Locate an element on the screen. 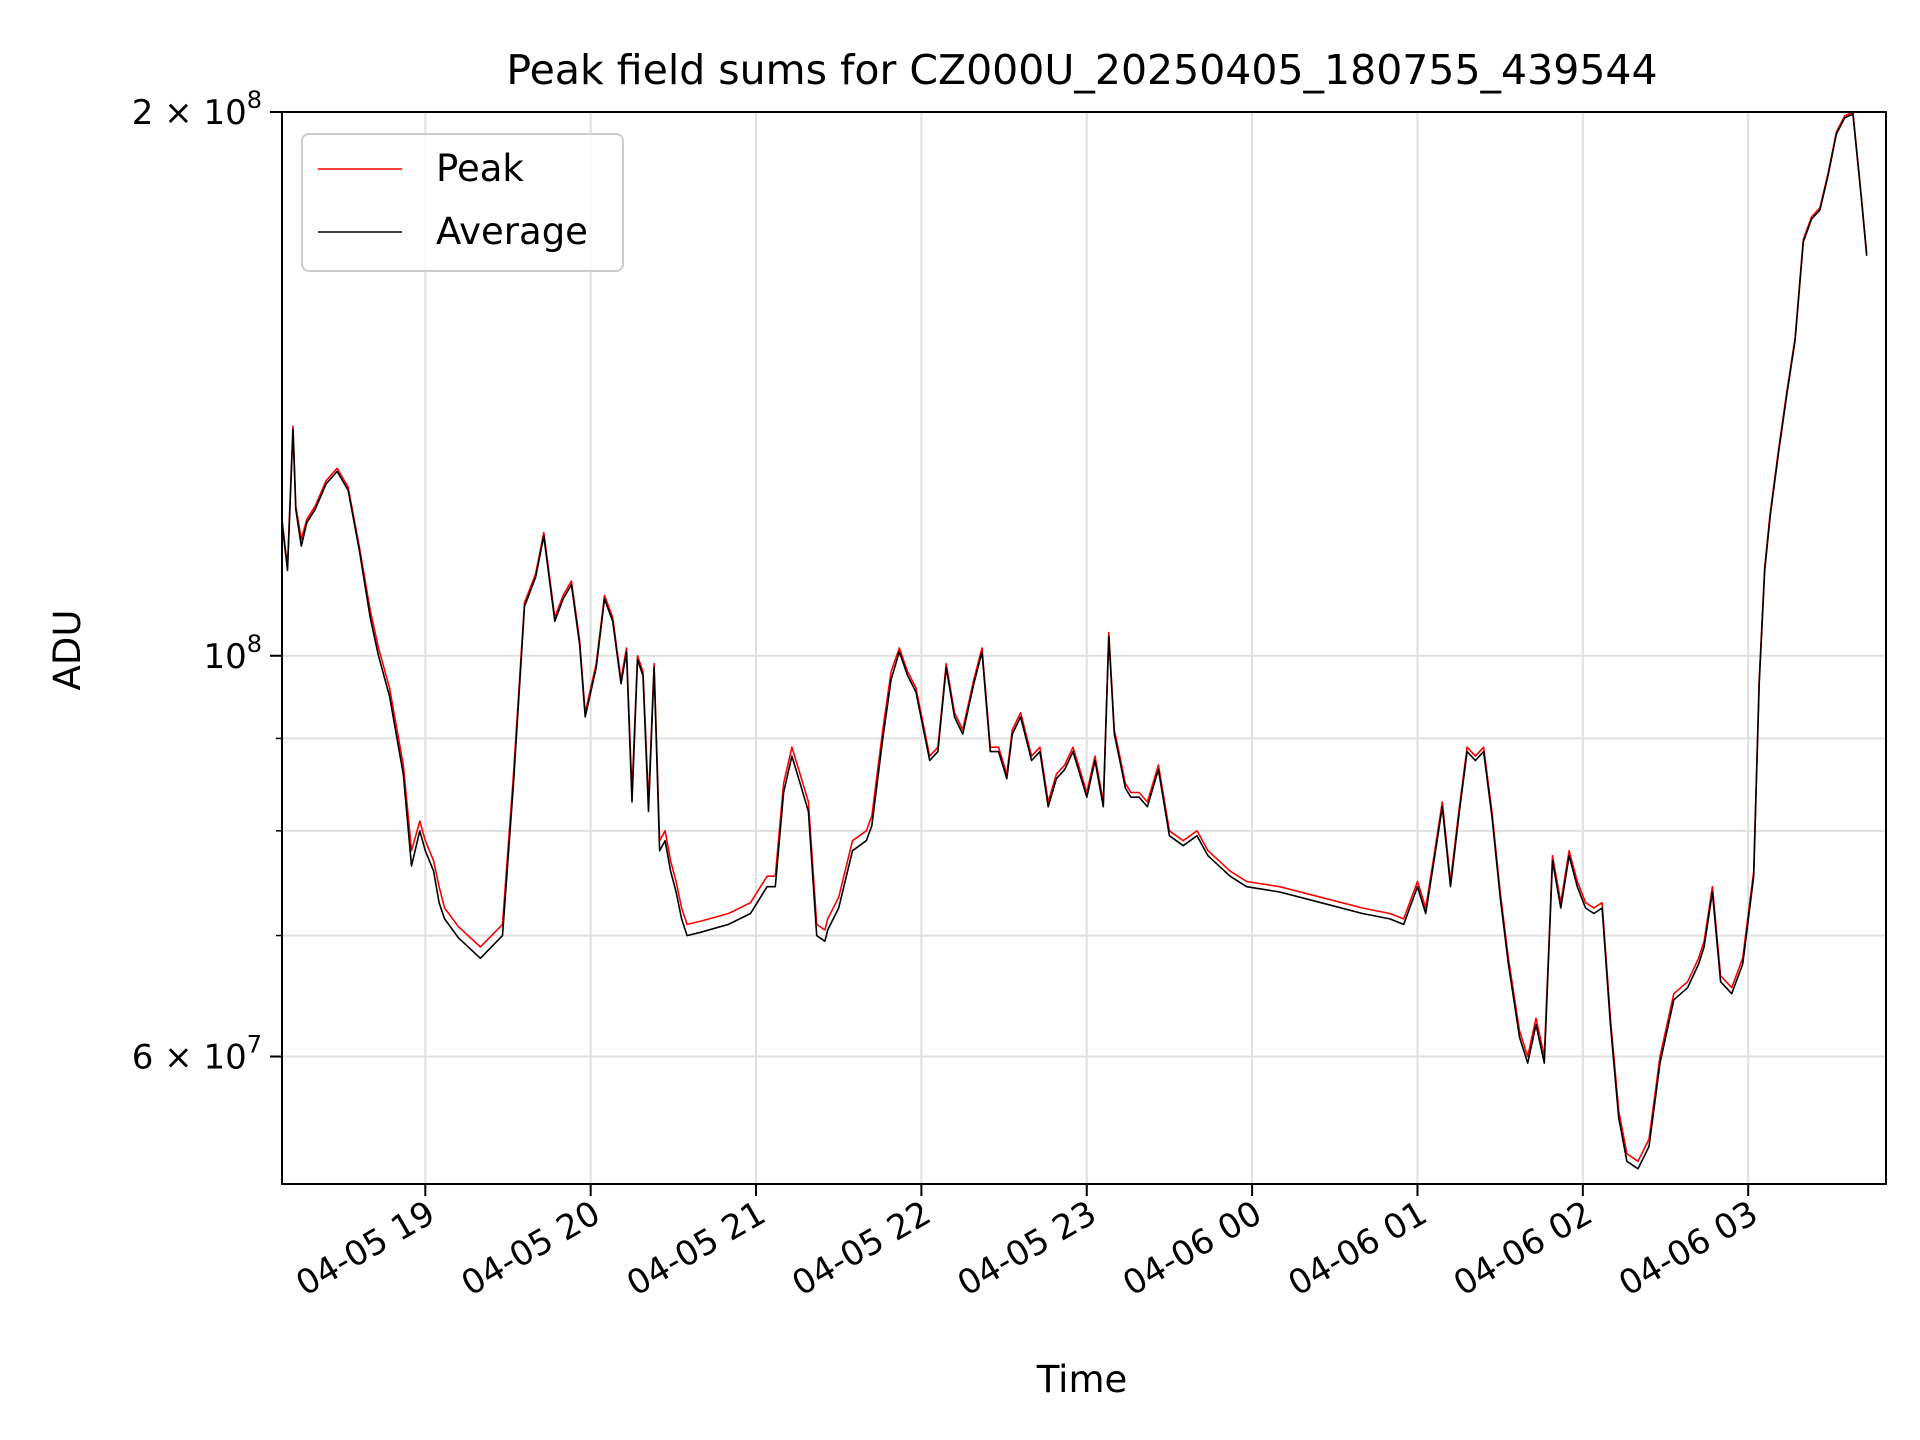 The height and width of the screenshot is (1440, 1920). y-tick-label: 108 is located at coordinates (232, 653).